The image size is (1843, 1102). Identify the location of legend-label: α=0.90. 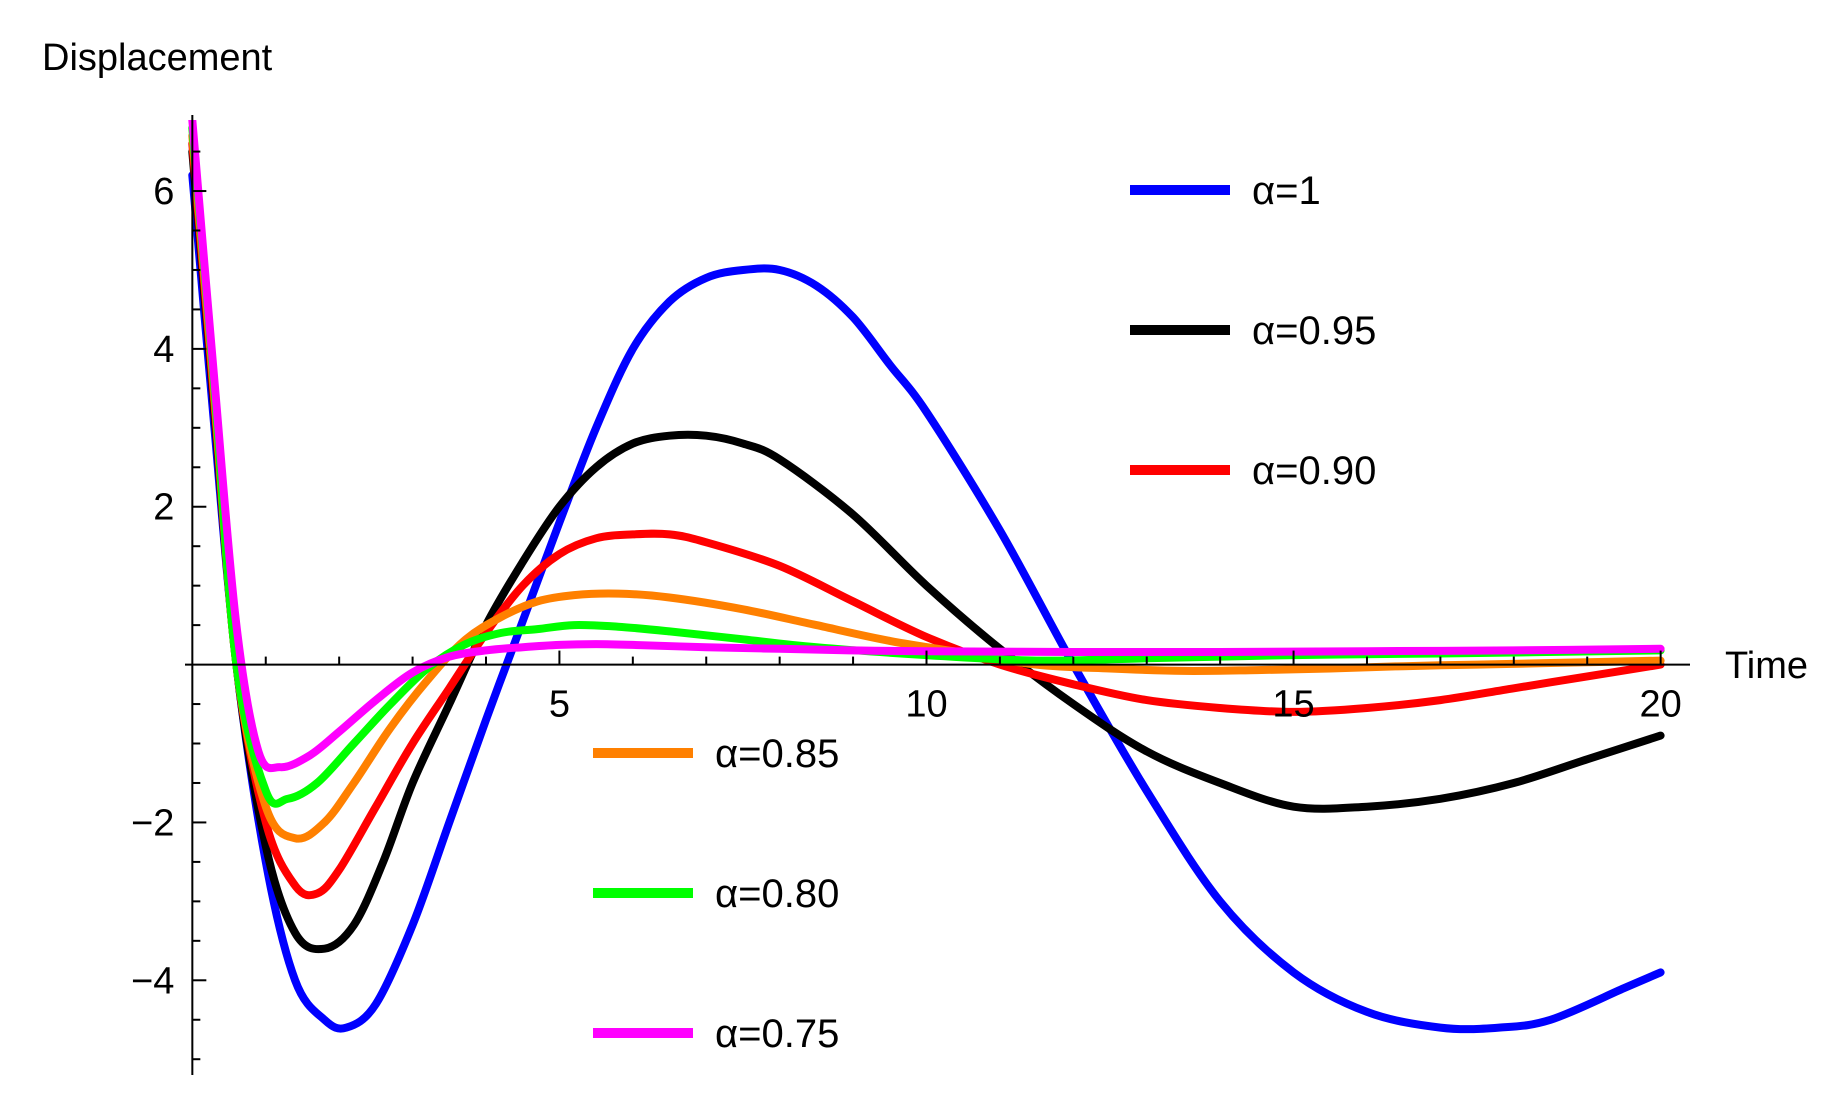
(1314, 471).